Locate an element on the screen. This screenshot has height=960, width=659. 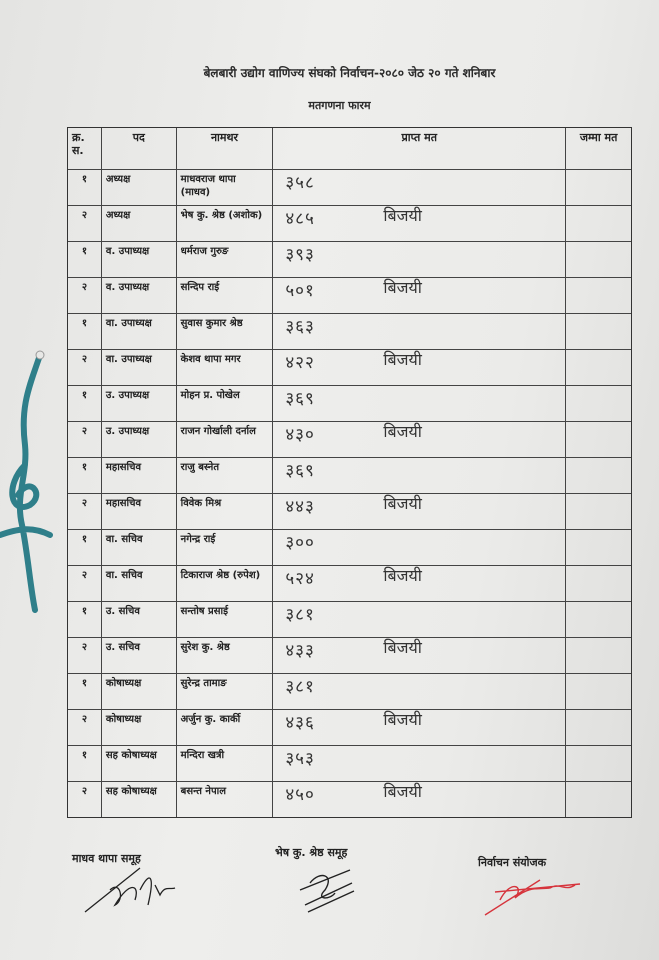
cell-votes: ३५८ is located at coordinates (418, 187).